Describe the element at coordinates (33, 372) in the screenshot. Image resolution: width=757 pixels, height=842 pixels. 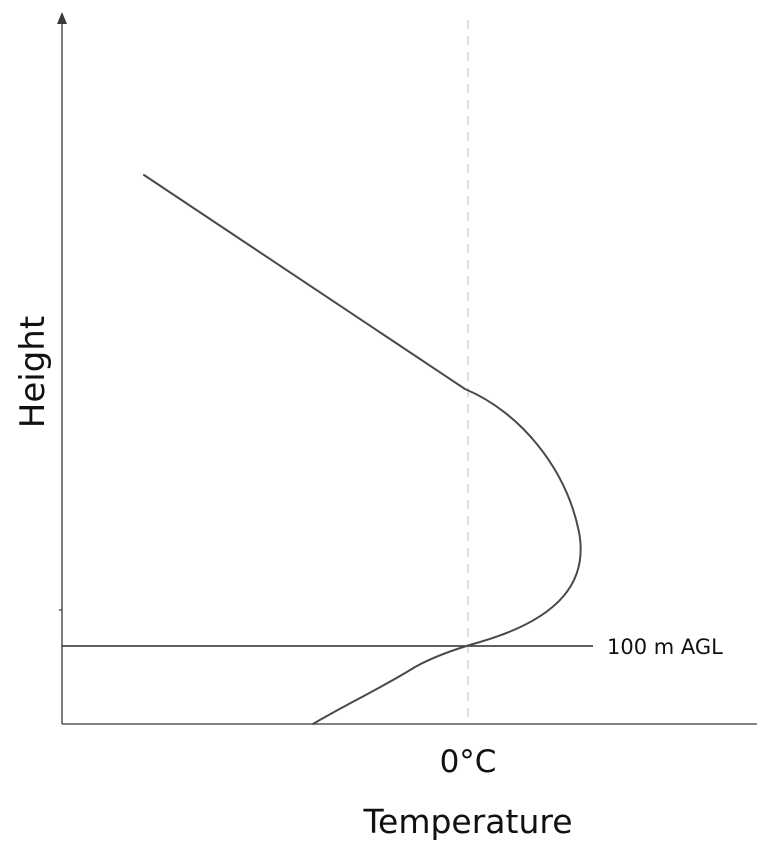
I see `y-axis-label: Height` at that location.